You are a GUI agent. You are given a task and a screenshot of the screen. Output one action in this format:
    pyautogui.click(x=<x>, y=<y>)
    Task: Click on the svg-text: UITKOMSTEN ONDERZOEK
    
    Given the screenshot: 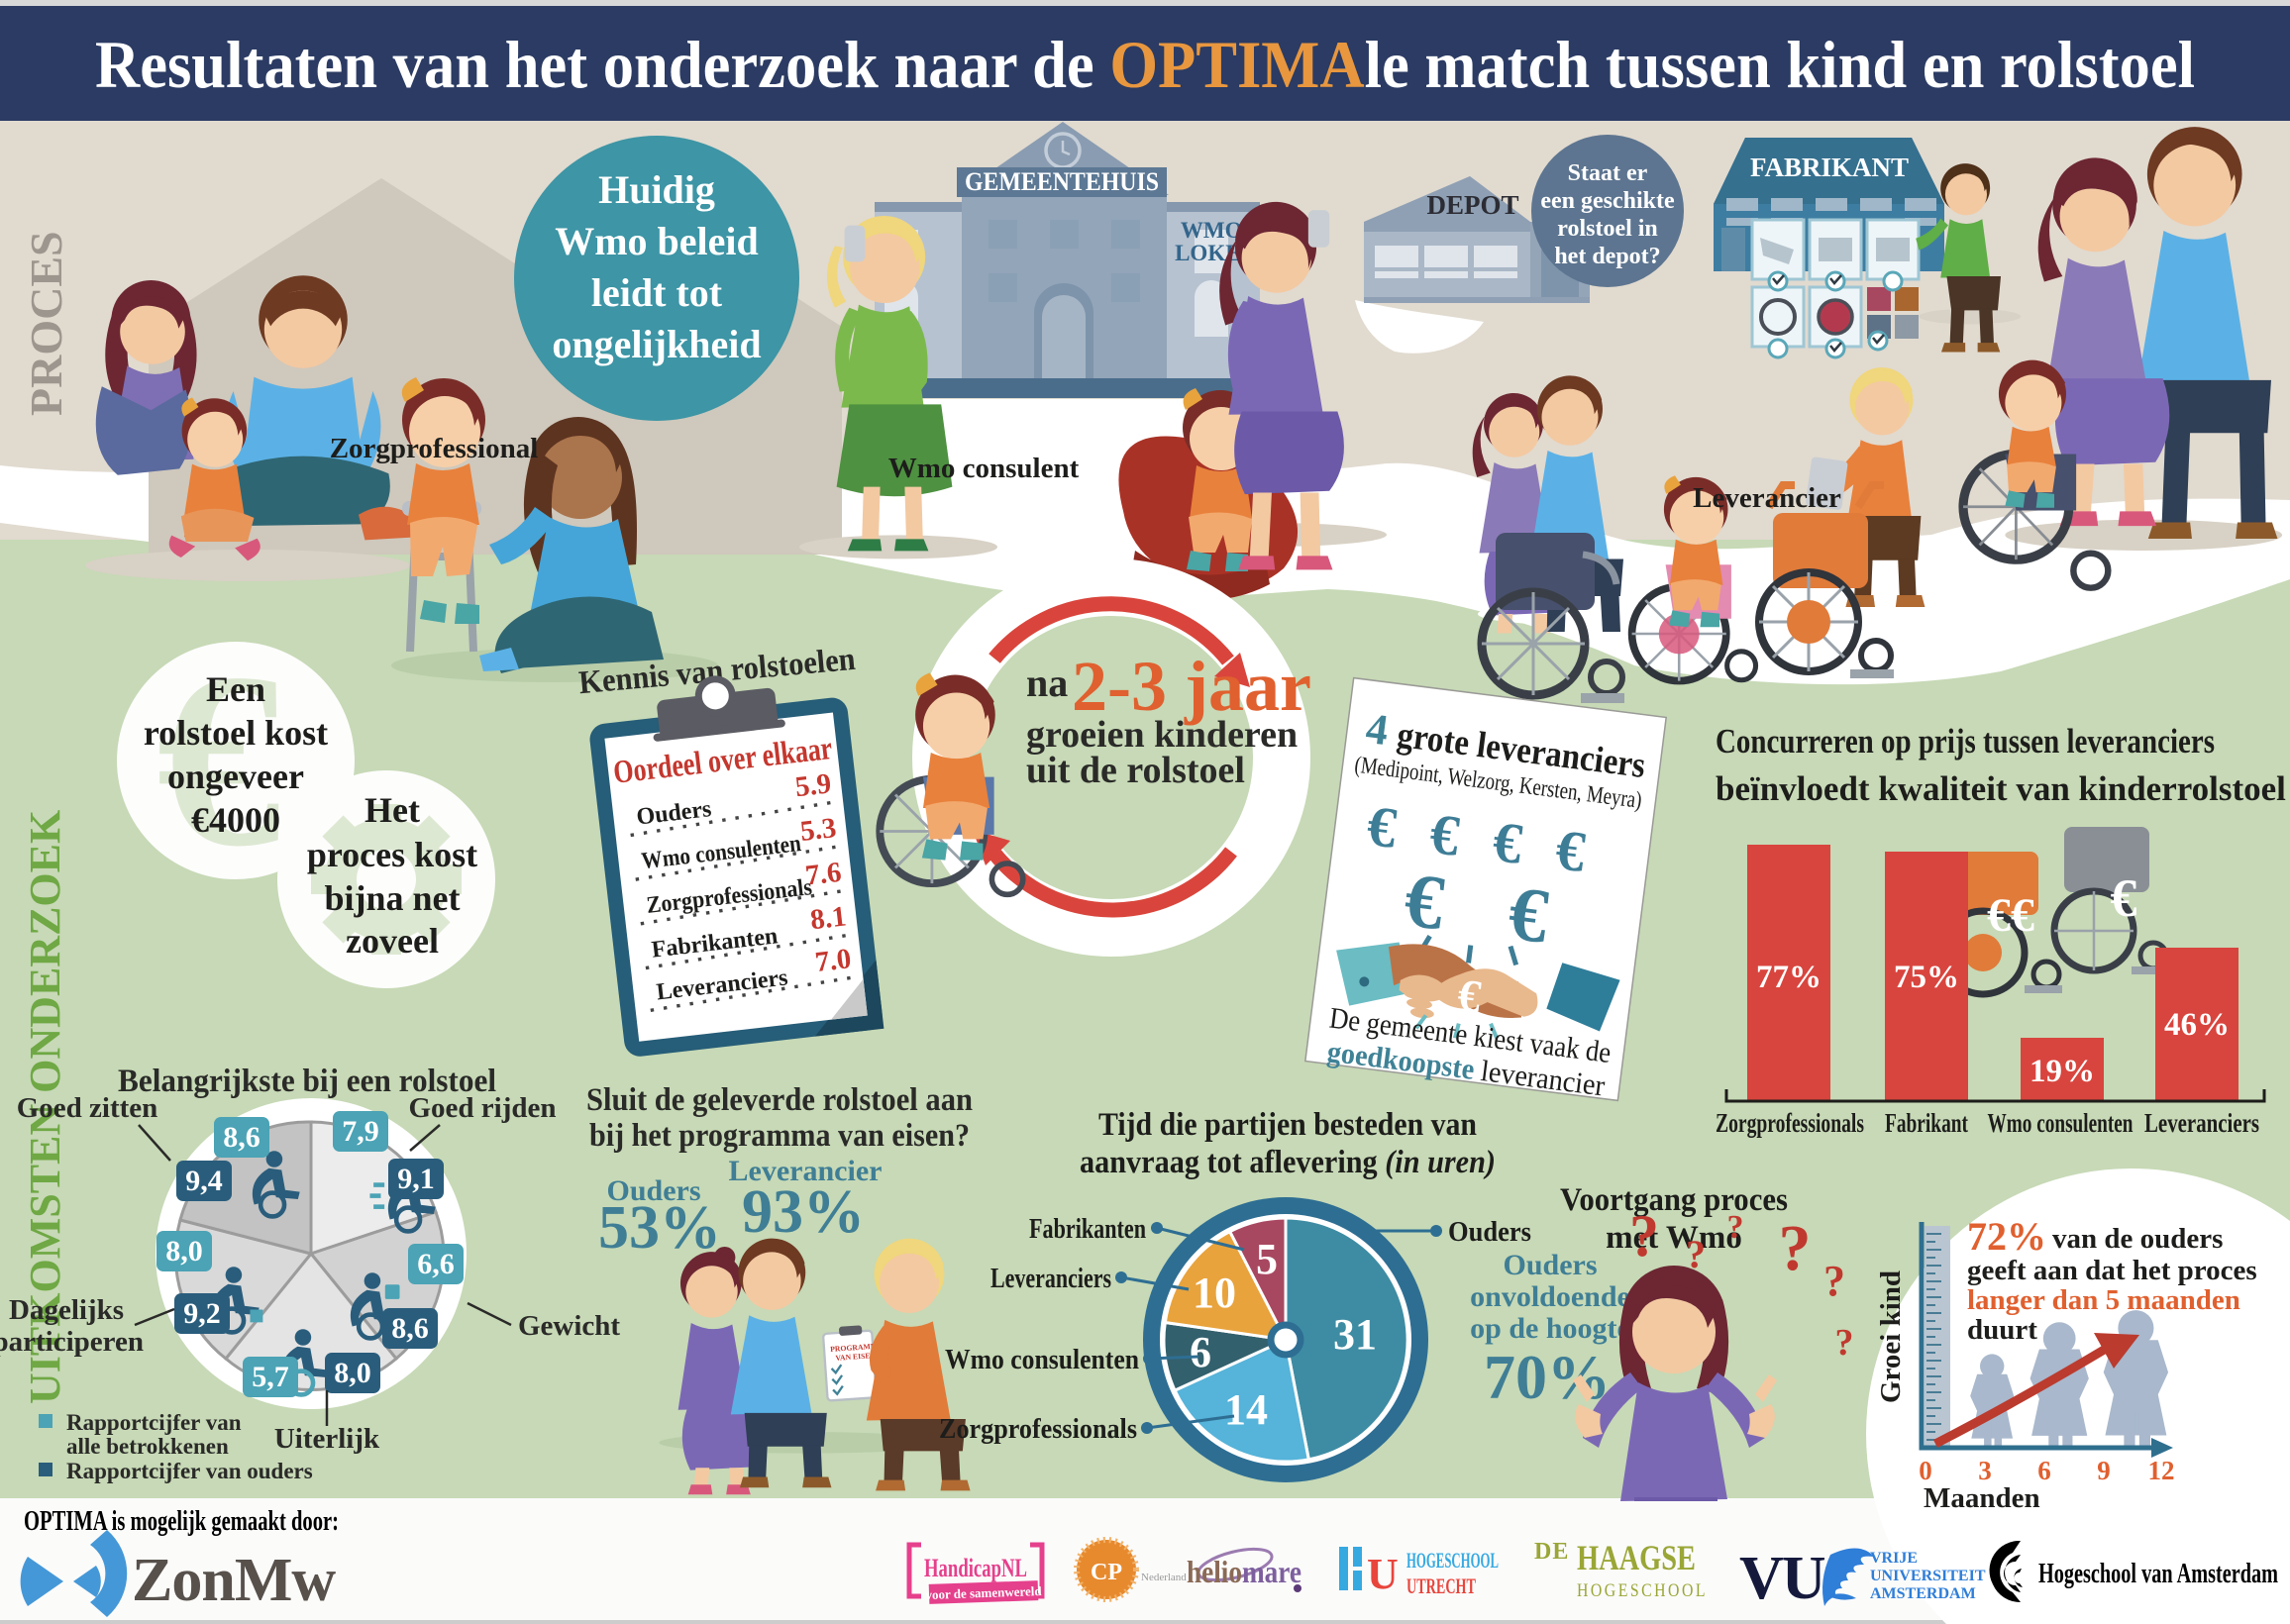 What is the action you would take?
    pyautogui.click(x=45, y=1107)
    